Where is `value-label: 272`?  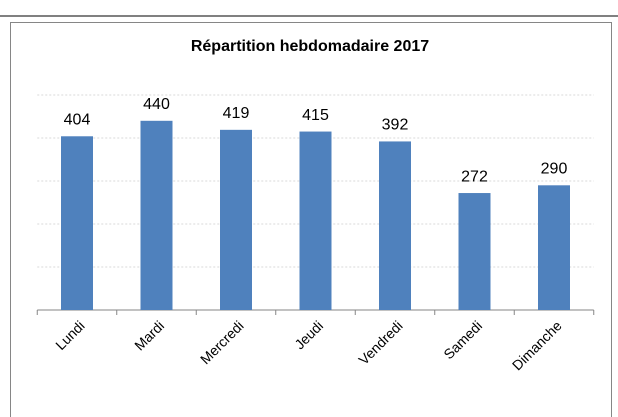 value-label: 272 is located at coordinates (474, 176).